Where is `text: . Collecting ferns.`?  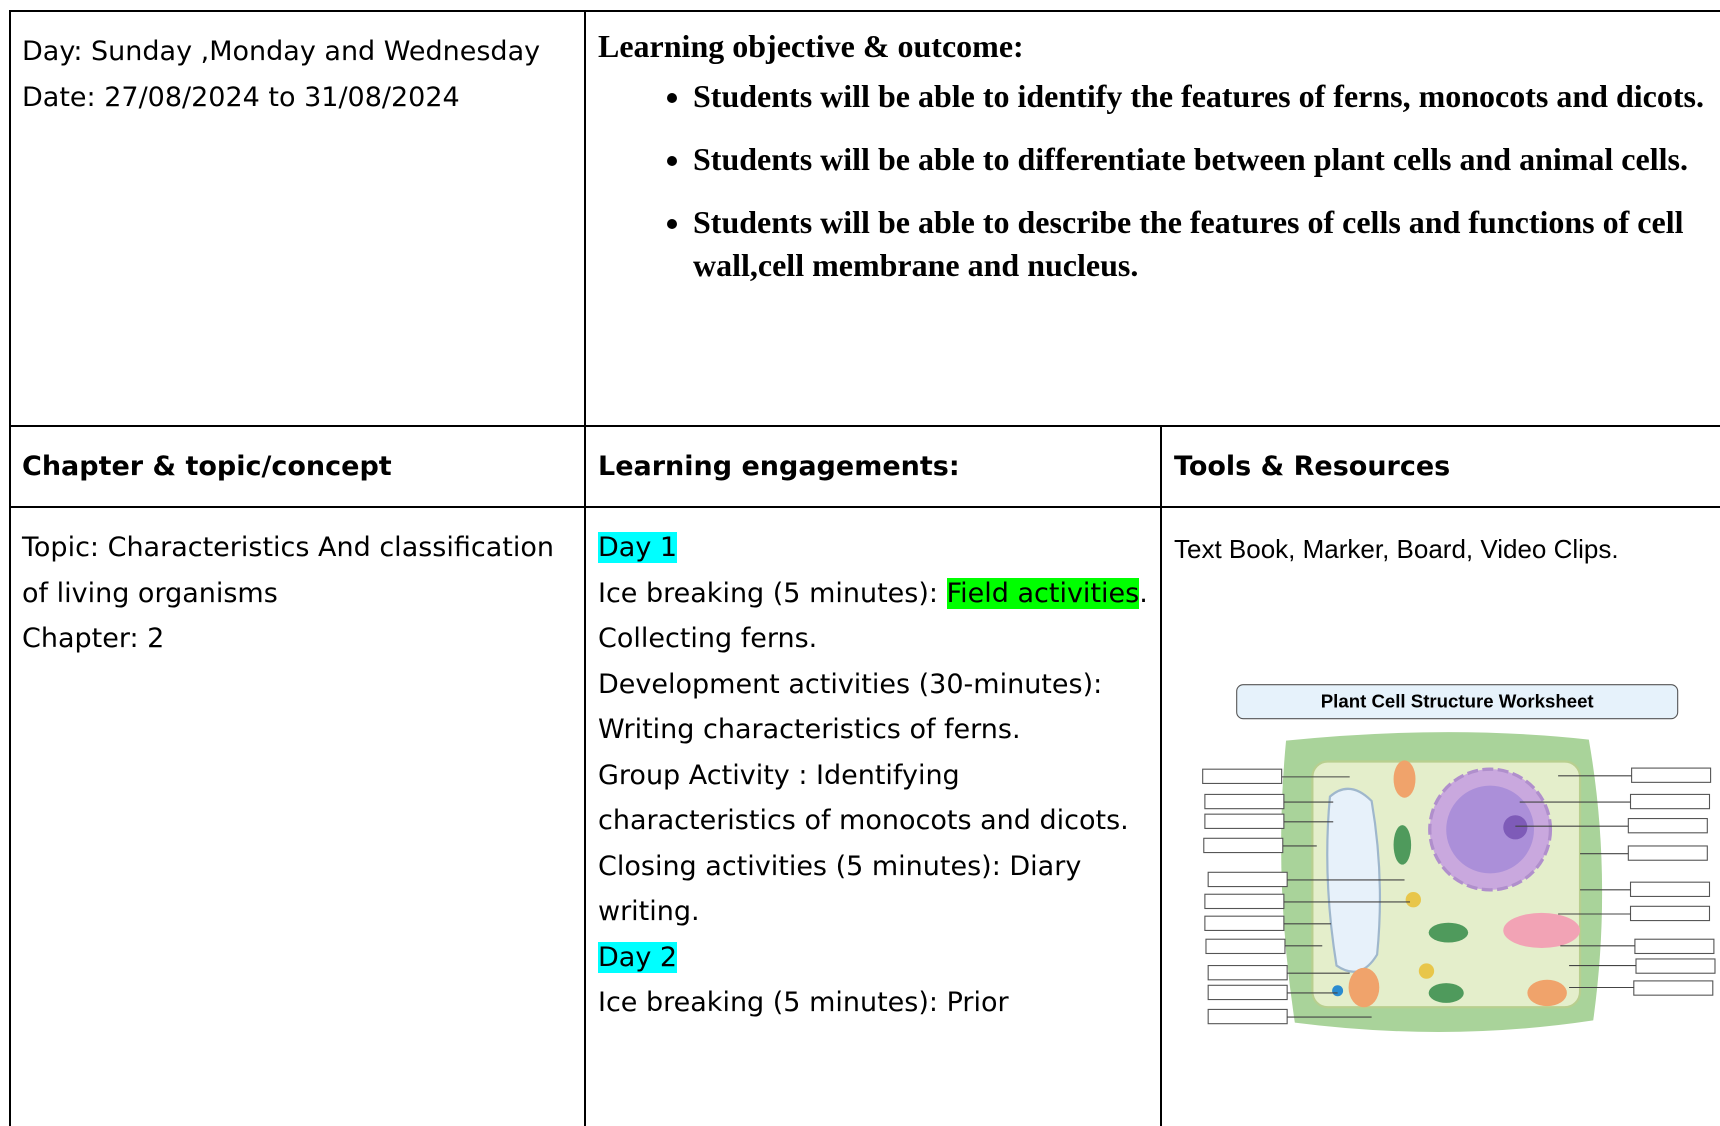 text: . Collecting ferns. is located at coordinates (873, 616).